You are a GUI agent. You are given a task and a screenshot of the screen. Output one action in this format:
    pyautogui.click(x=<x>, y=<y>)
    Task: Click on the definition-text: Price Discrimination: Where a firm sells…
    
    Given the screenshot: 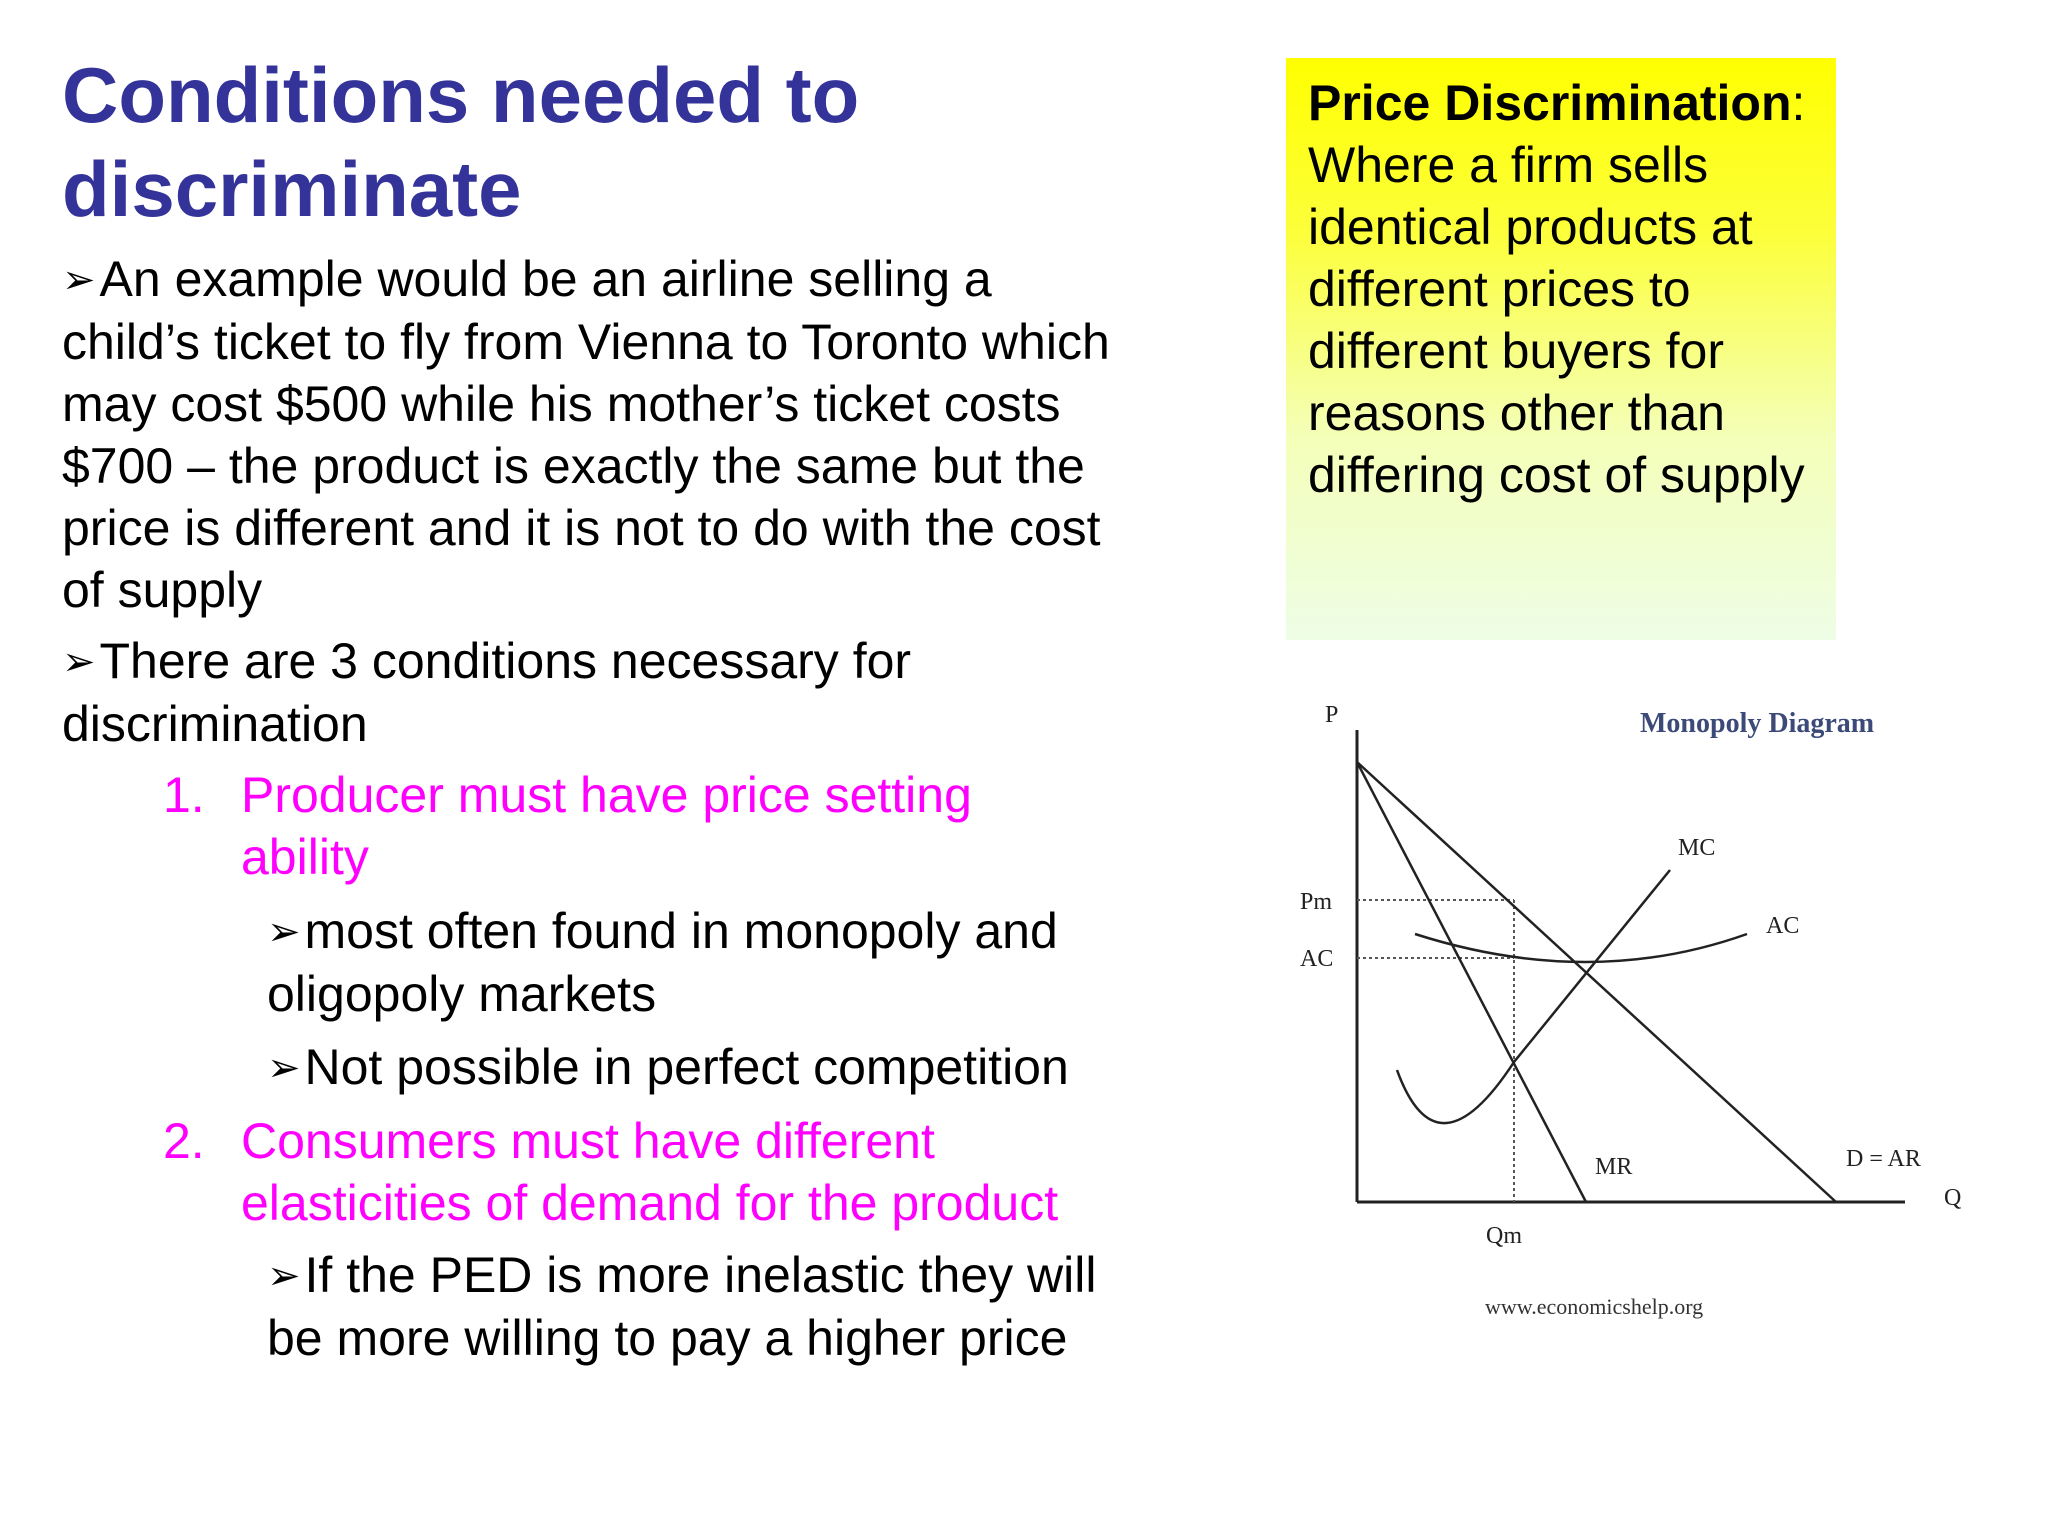 What is the action you would take?
    pyautogui.click(x=1568, y=289)
    